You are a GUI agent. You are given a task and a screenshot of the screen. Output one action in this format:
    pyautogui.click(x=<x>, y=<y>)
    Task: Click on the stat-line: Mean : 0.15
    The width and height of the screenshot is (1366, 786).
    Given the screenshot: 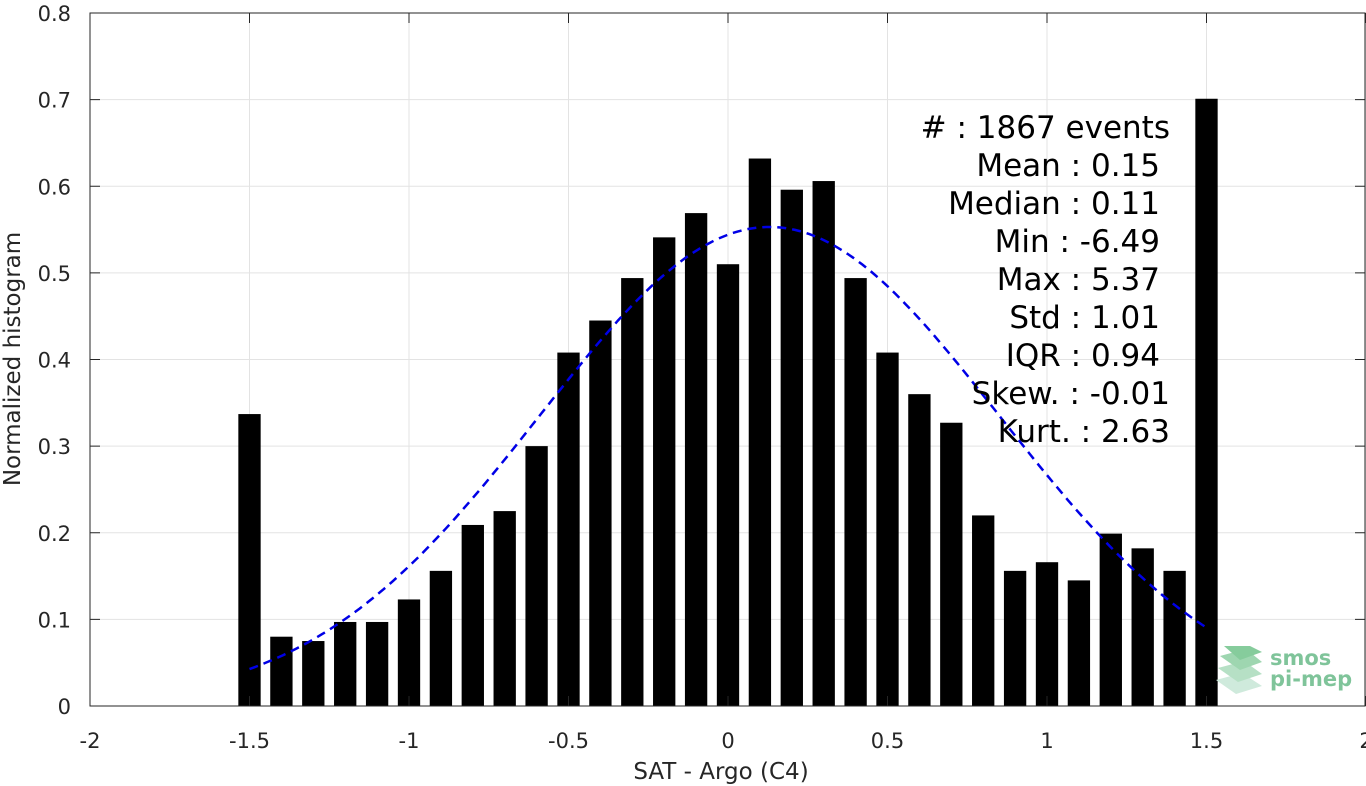 What is the action you would take?
    pyautogui.click(x=1068, y=166)
    